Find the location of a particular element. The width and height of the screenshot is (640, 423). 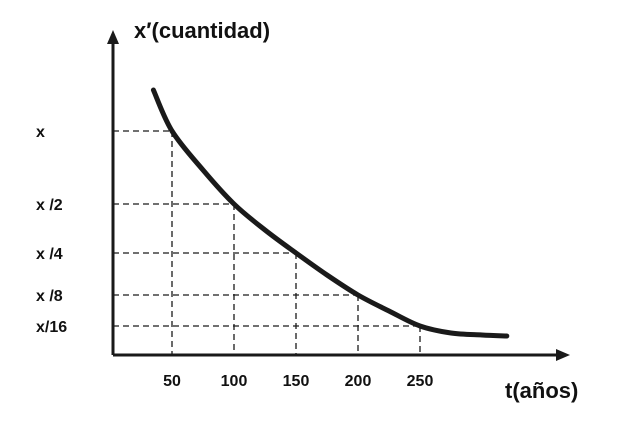

x-tick-label: 100 is located at coordinates (234, 381).